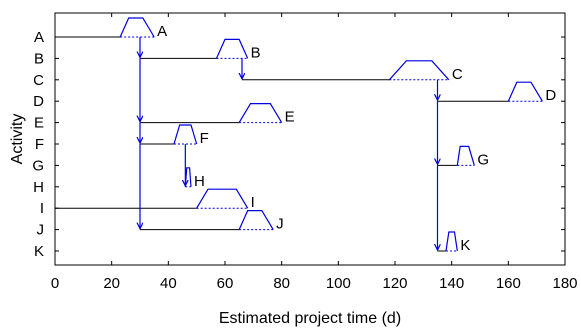  I want to click on y-tick-label: B, so click(39, 58).